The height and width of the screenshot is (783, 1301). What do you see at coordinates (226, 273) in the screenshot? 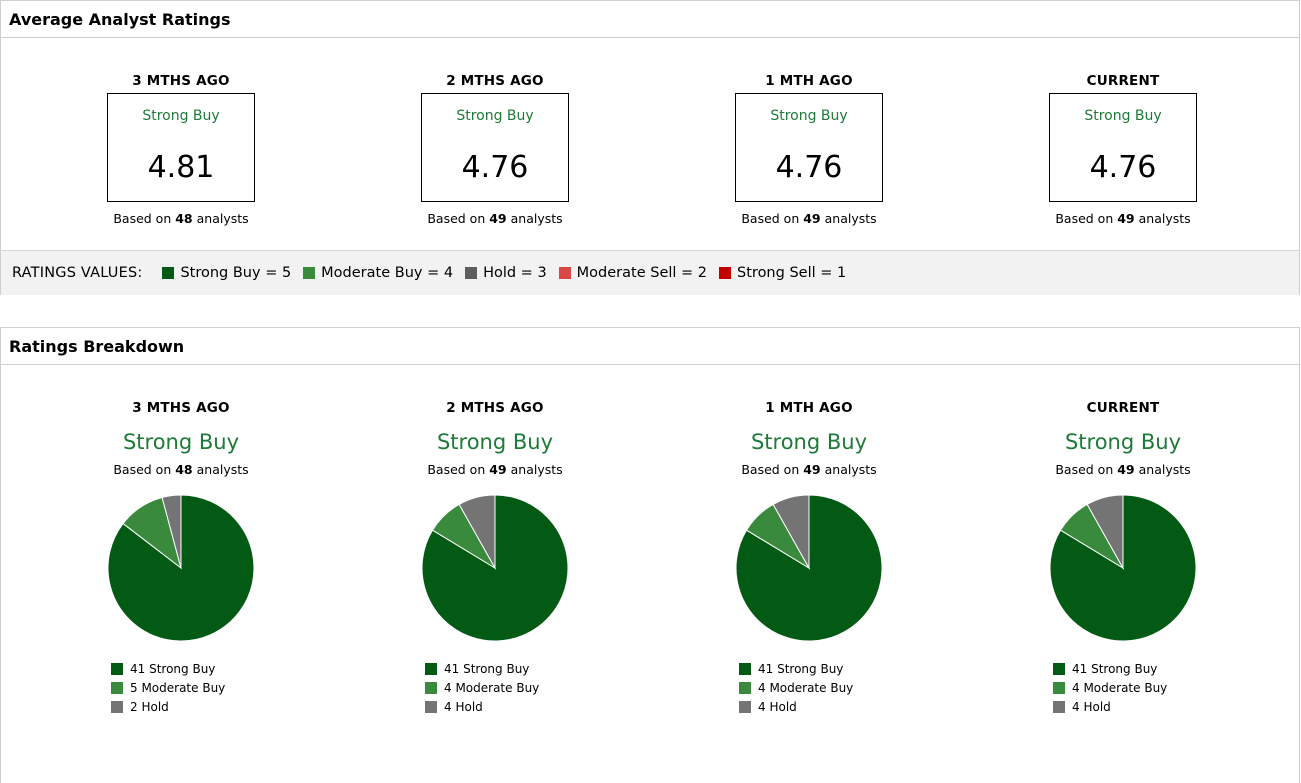
I see `legend-item-strong-buy: Strong Buy = 5` at bounding box center [226, 273].